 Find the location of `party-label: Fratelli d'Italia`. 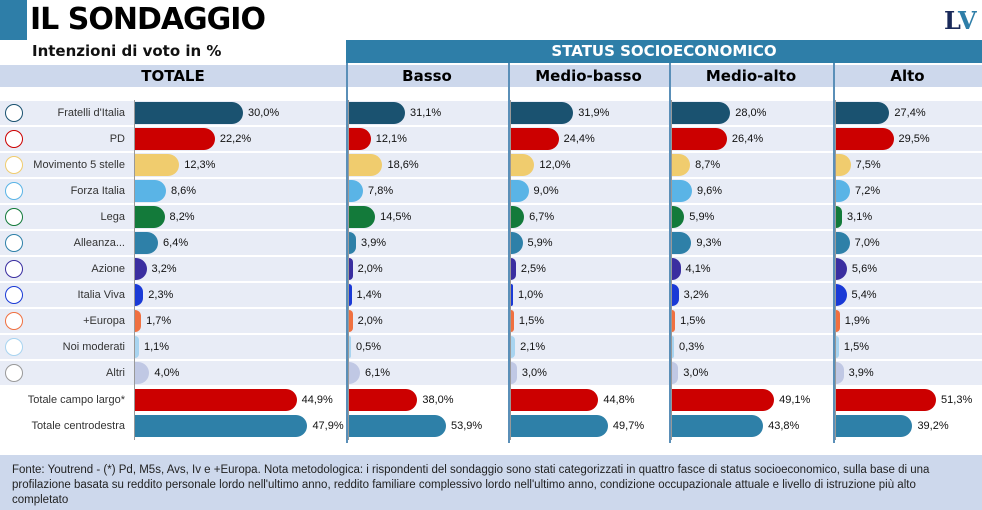

party-label: Fratelli d'Italia is located at coordinates (91, 113).